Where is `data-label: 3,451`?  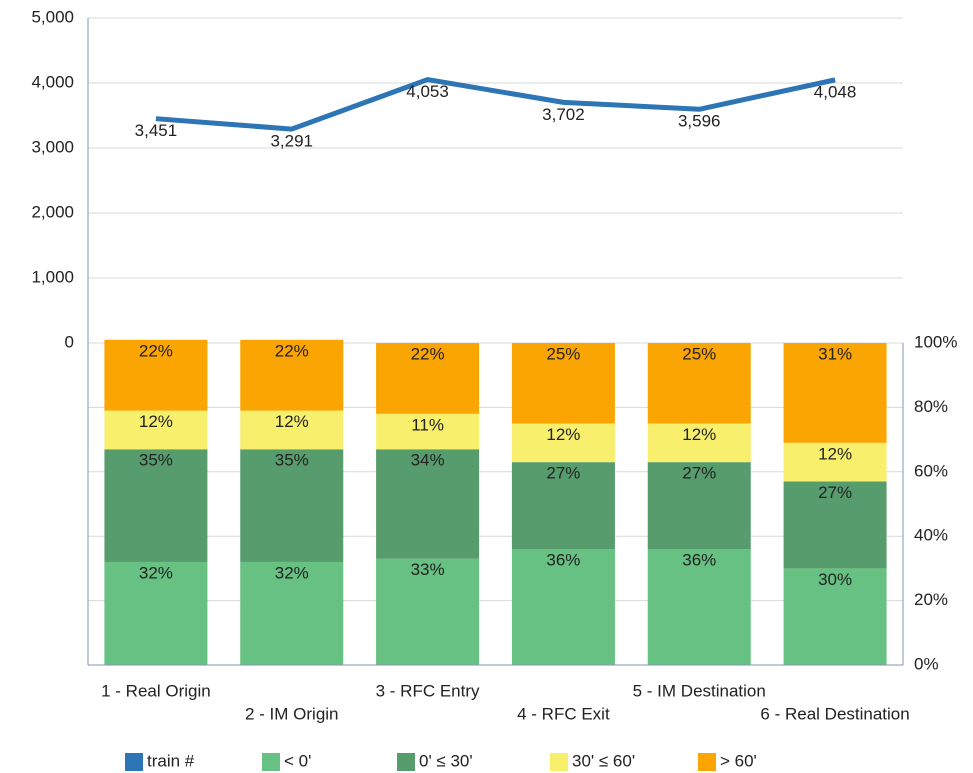
data-label: 3,451 is located at coordinates (156, 130).